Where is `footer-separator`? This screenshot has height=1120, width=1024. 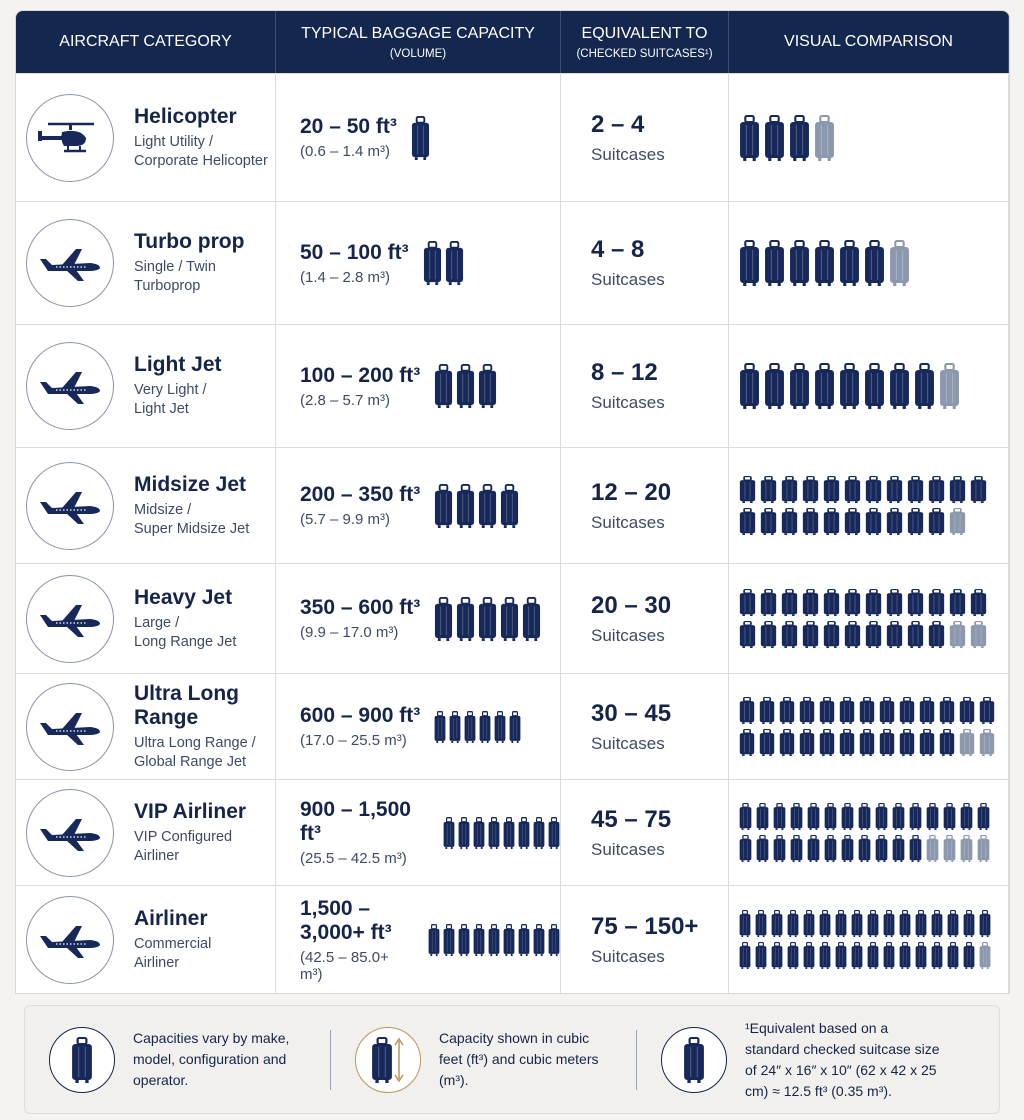
footer-separator is located at coordinates (330, 1059).